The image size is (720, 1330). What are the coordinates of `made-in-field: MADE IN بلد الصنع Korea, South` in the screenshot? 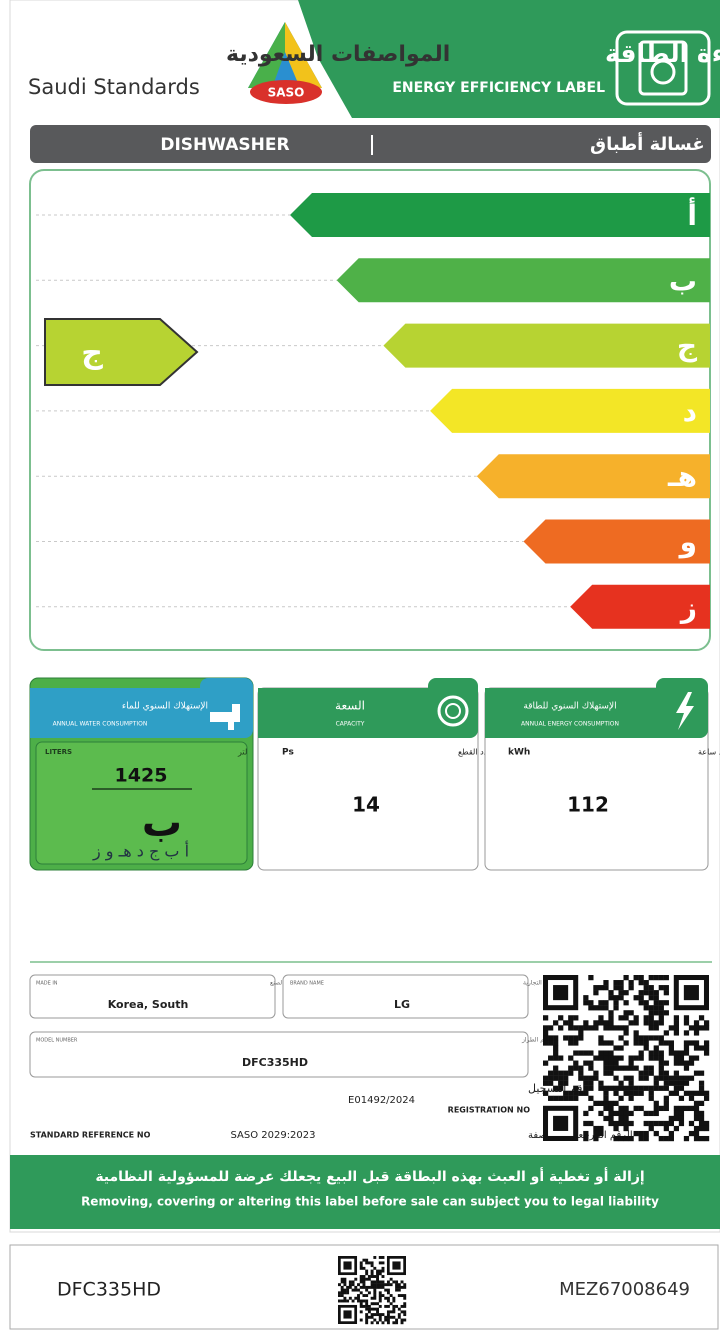 It's located at (161, 996).